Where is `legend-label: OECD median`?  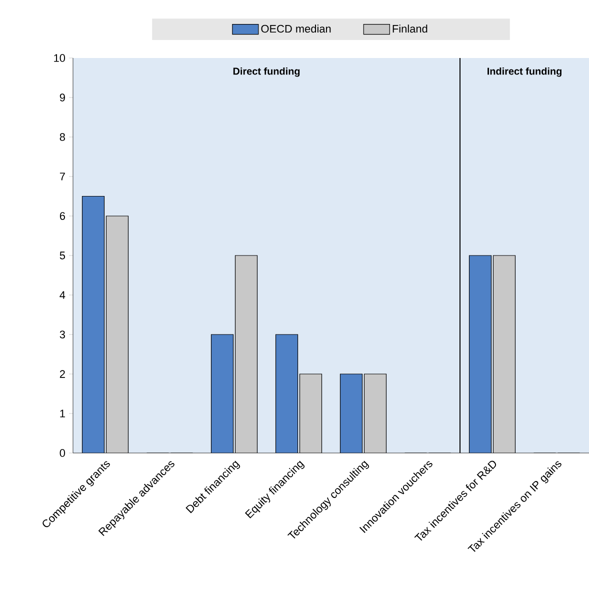 legend-label: OECD median is located at coordinates (296, 28).